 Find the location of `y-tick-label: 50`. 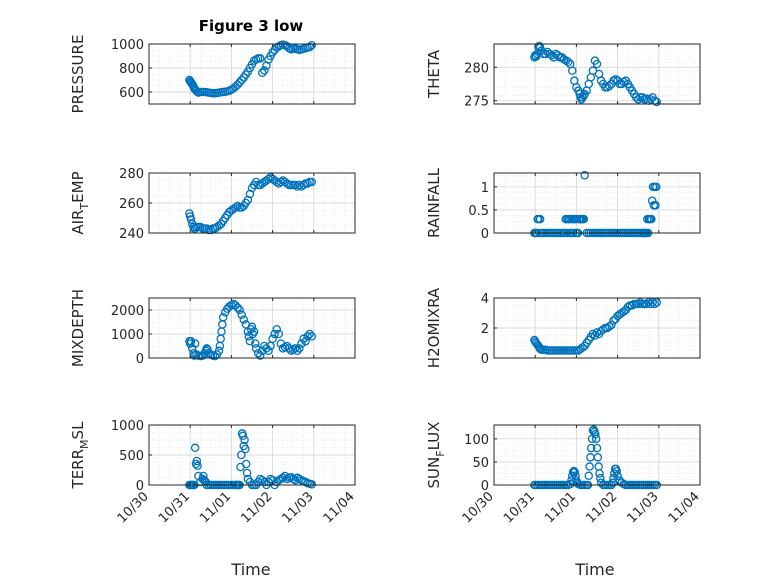

y-tick-label: 50 is located at coordinates (480, 463).